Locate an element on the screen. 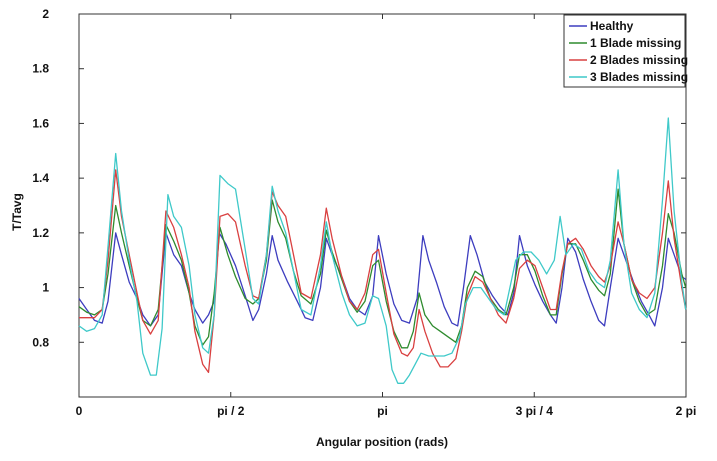  x-tick-label: pi / 2 is located at coordinates (231, 411).